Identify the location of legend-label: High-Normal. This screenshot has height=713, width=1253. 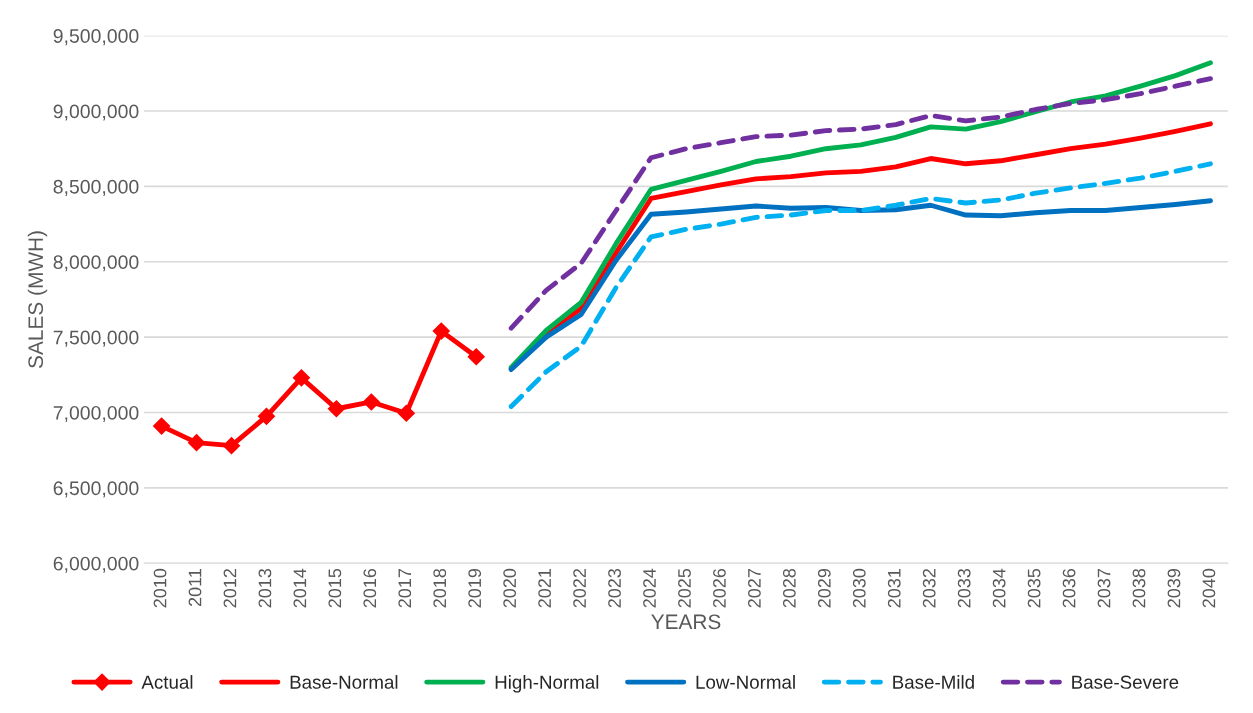
(547, 684).